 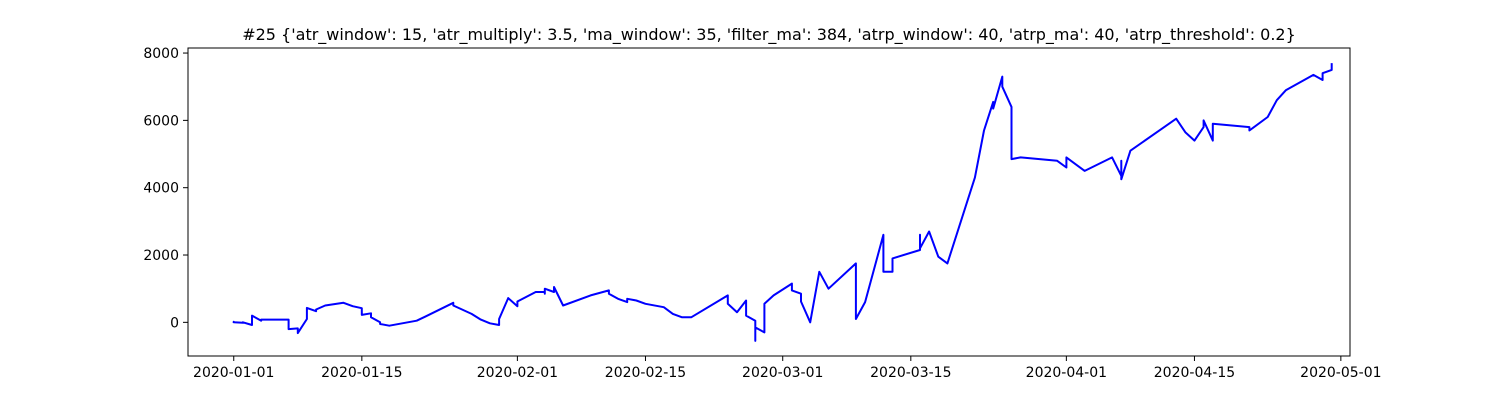 What do you see at coordinates (174, 323) in the screenshot?
I see `y-tick-label: 0` at bounding box center [174, 323].